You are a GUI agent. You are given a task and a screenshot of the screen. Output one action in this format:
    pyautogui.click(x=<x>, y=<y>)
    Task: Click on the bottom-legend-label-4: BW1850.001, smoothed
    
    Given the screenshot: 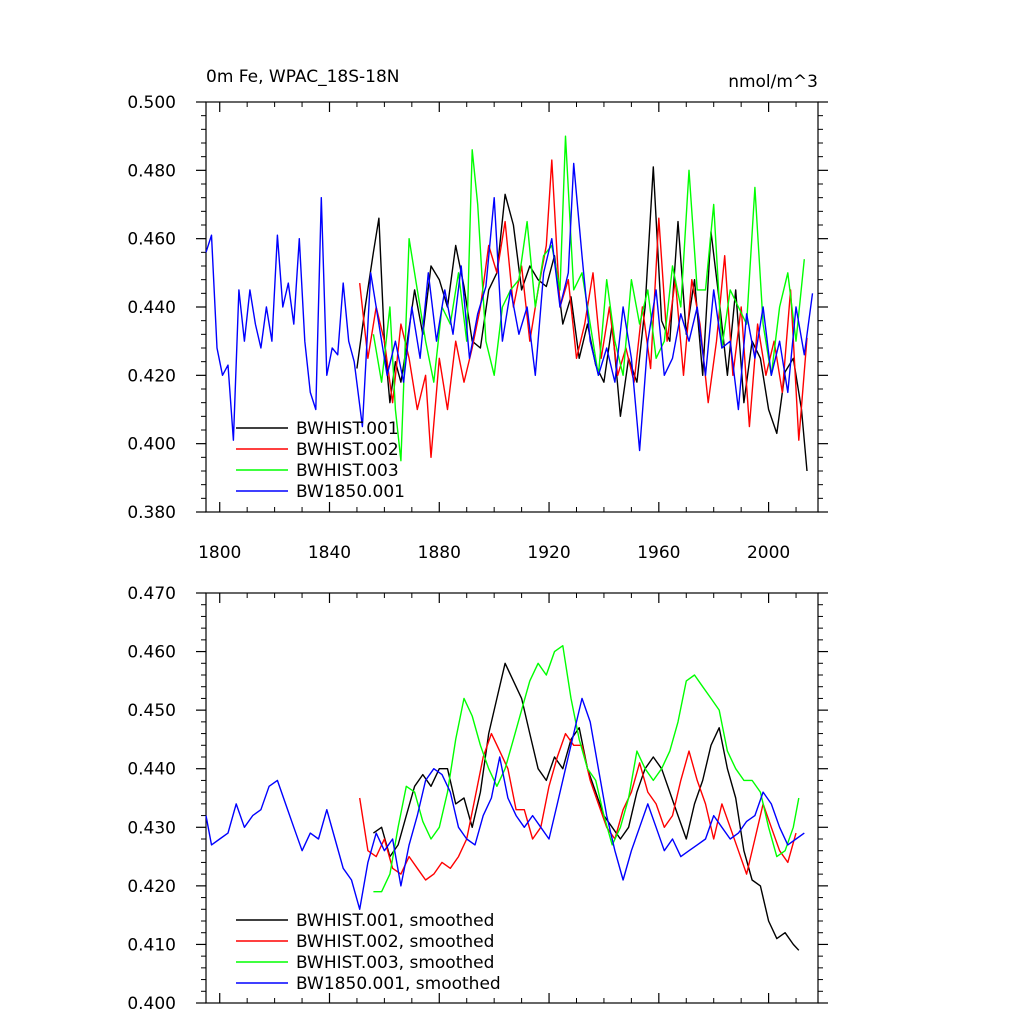 What is the action you would take?
    pyautogui.click(x=398, y=984)
    